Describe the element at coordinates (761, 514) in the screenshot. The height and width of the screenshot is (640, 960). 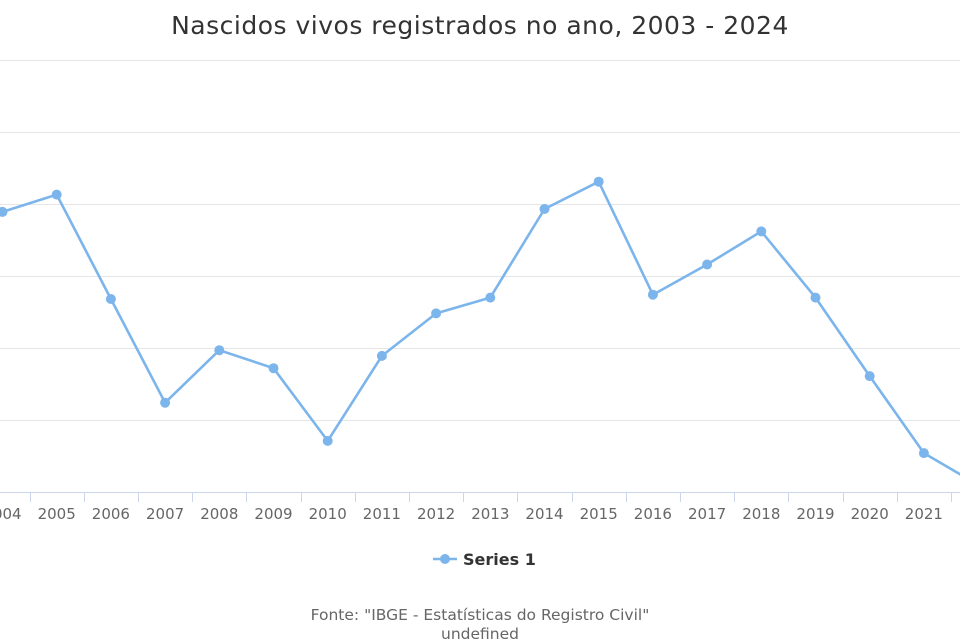
I see `x-tick-label-2018: 2018` at that location.